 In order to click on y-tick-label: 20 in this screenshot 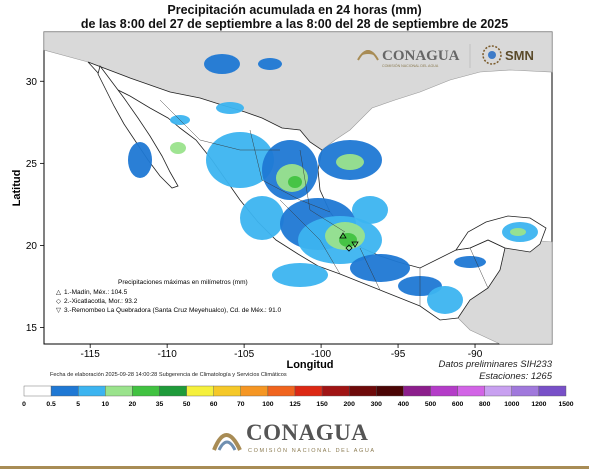, I will do `click(32, 246)`.